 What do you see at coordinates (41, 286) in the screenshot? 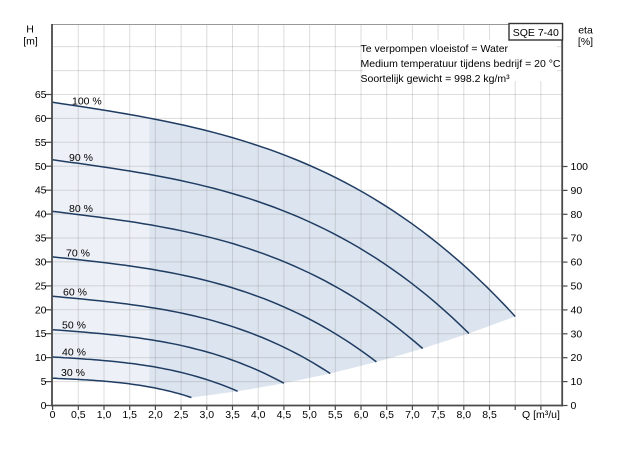
I see `svg-text: 25` at bounding box center [41, 286].